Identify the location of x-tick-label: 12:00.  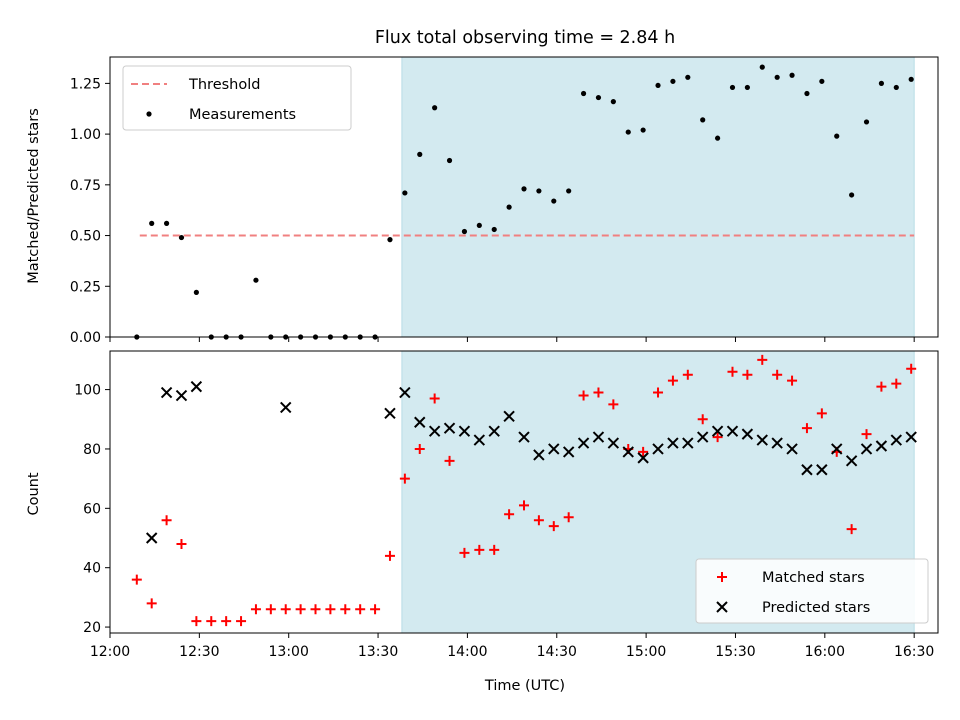
(110, 652).